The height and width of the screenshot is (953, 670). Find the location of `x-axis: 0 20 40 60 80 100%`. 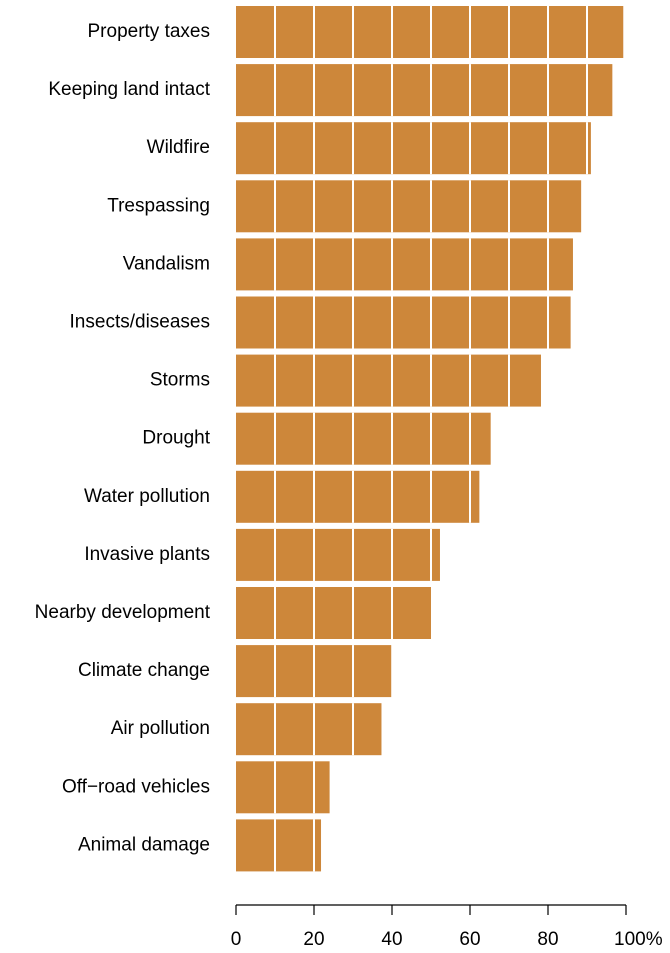

x-axis: 0 20 40 60 80 100% is located at coordinates (447, 927).